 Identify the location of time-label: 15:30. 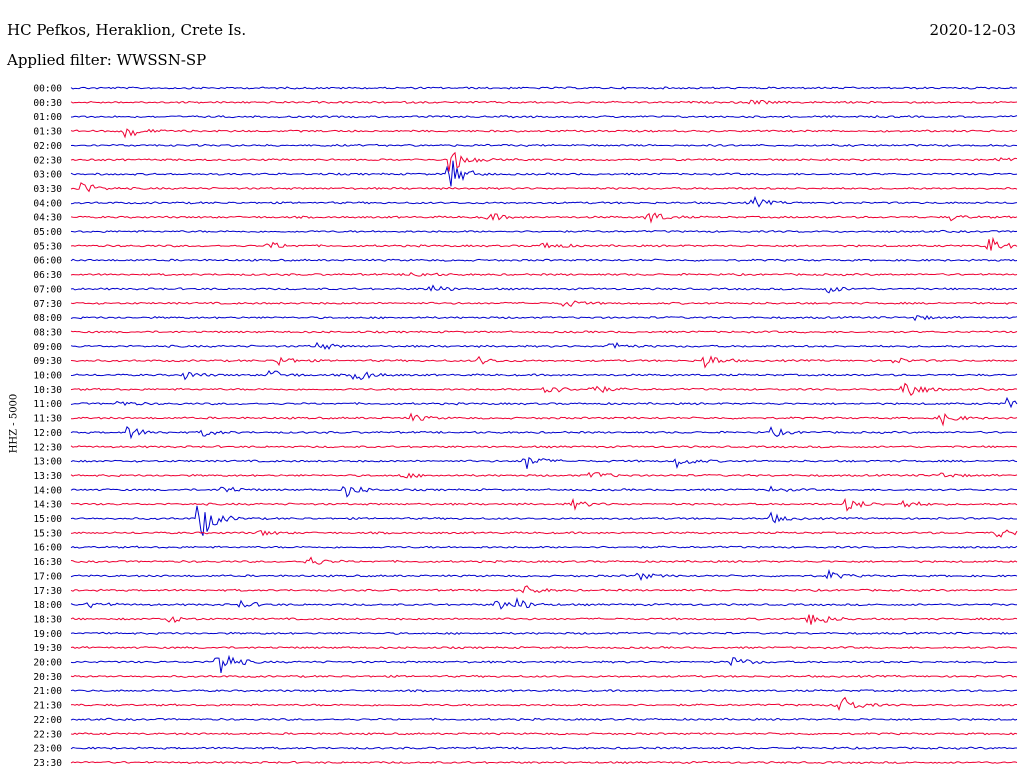
(47, 533).